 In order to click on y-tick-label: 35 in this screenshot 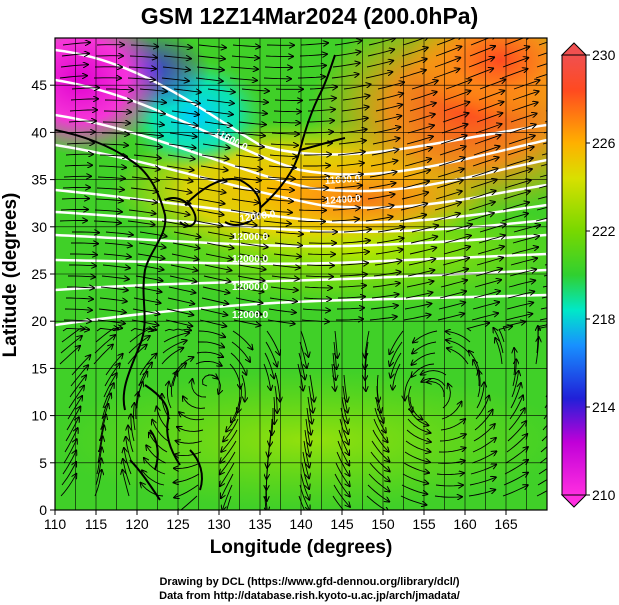, I will do `click(39, 180)`.